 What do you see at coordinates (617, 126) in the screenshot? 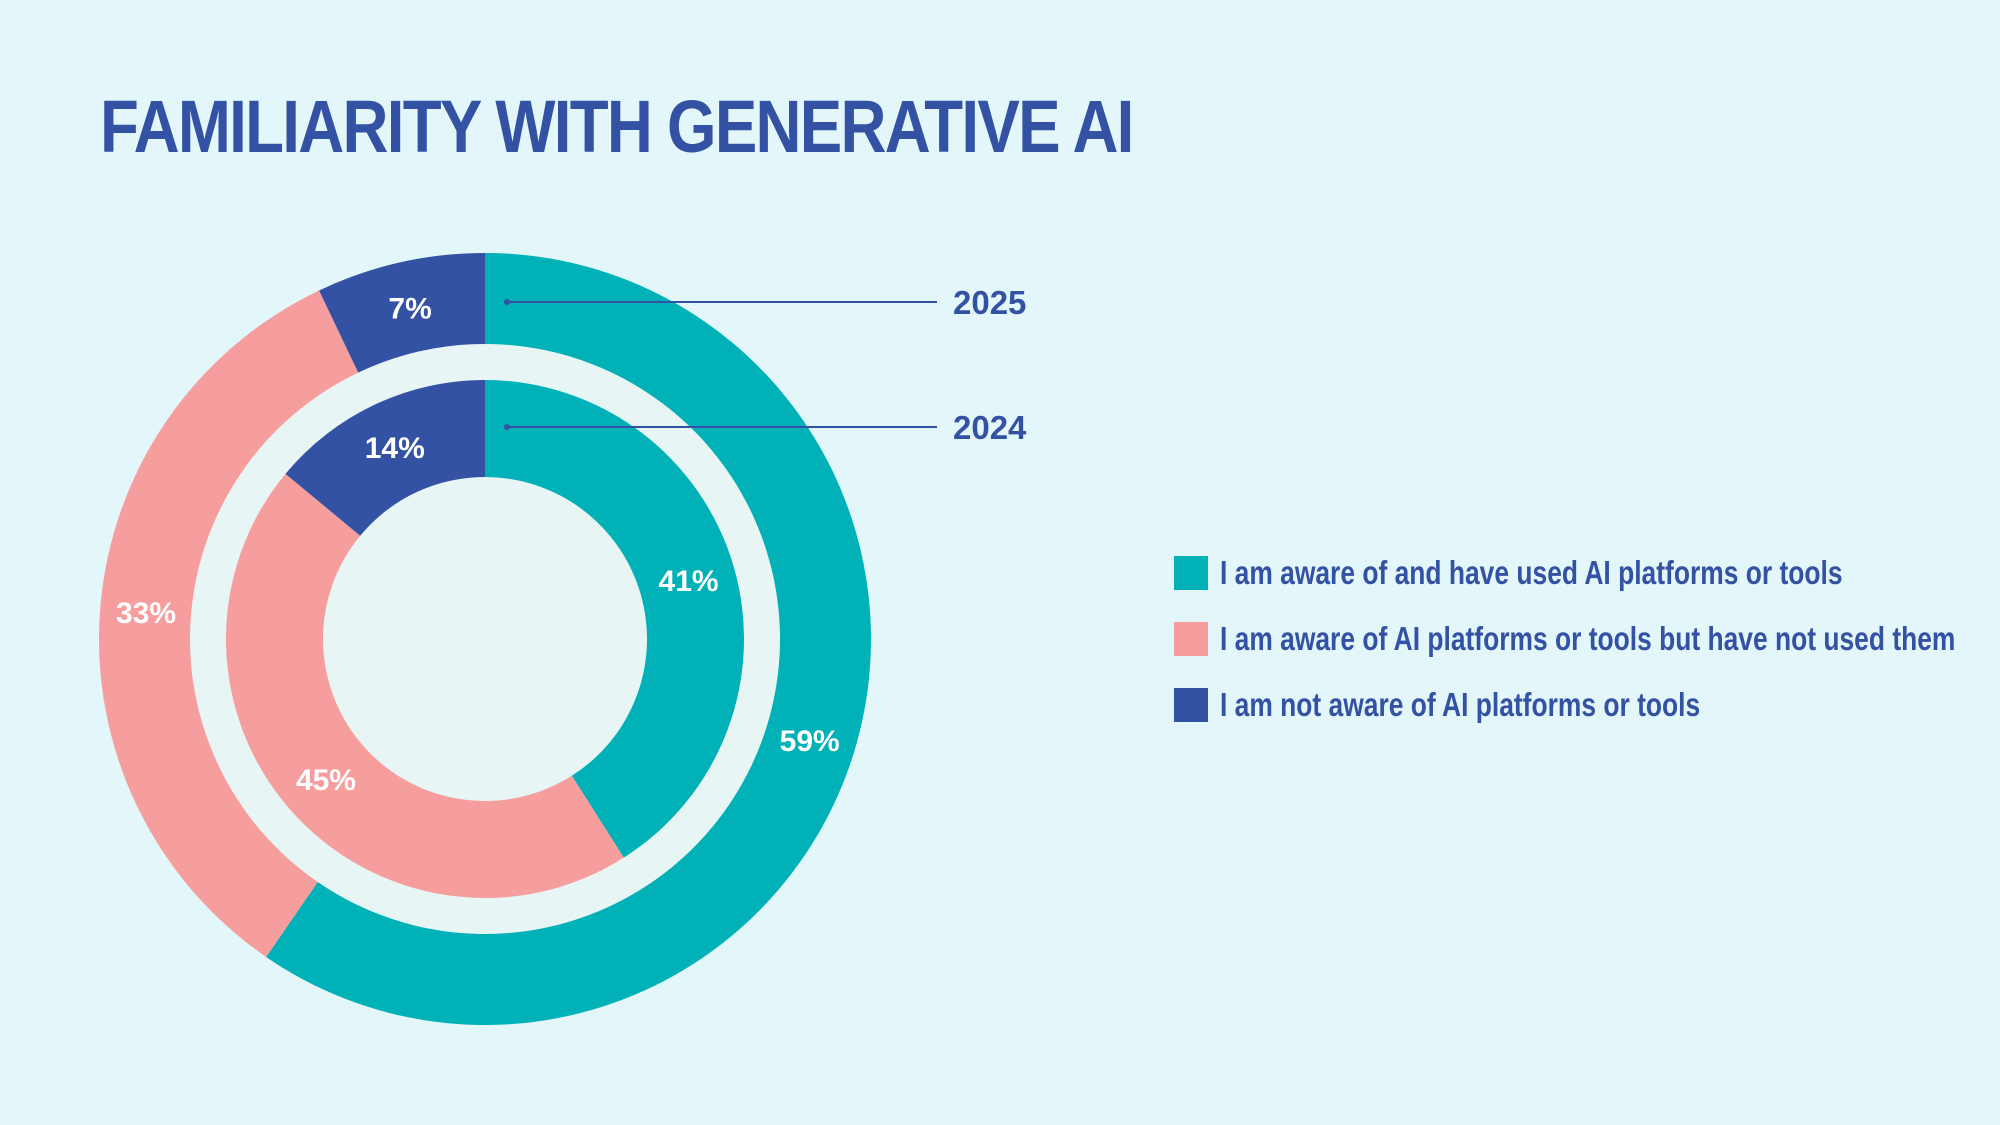
I see `chart-title: FAMILIARITY WITH GENERATIVE AI` at bounding box center [617, 126].